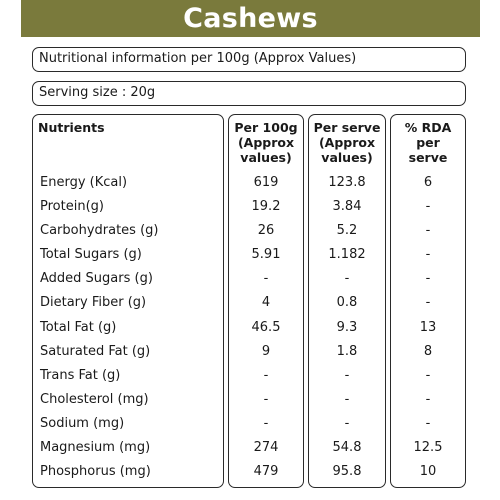 The image size is (500, 500). Describe the element at coordinates (266, 207) in the screenshot. I see `per100-value: 19.2` at that location.